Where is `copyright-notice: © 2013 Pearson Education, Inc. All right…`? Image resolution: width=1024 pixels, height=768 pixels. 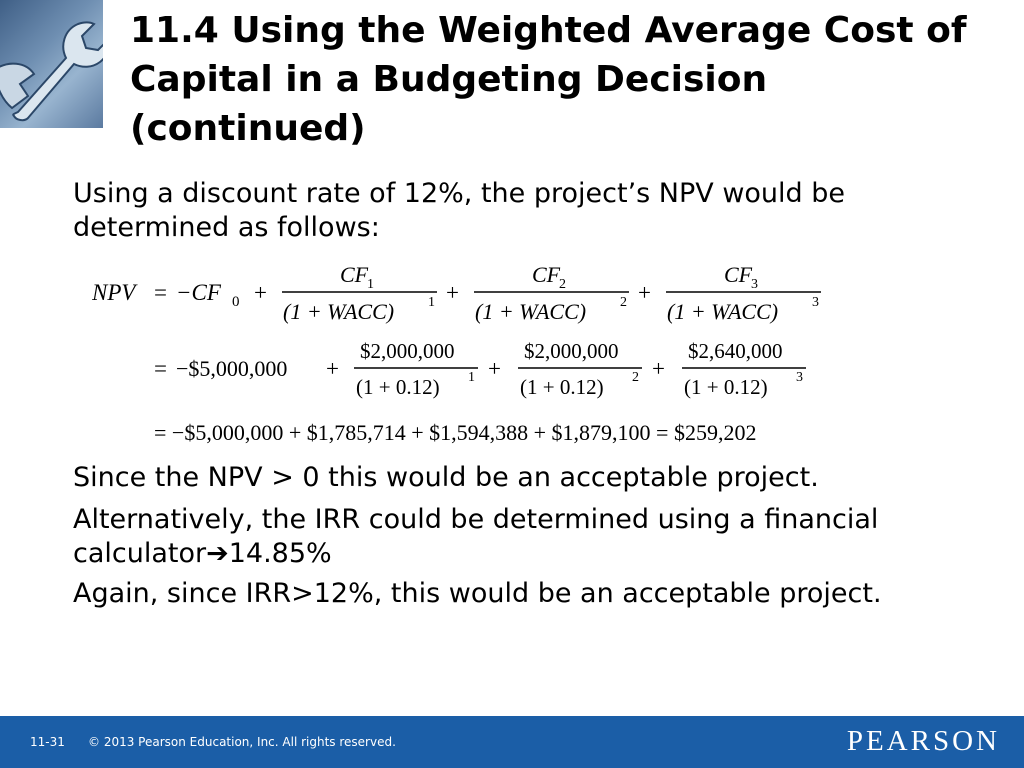
copyright-notice: © 2013 Pearson Education, Inc. All right… is located at coordinates (242, 742).